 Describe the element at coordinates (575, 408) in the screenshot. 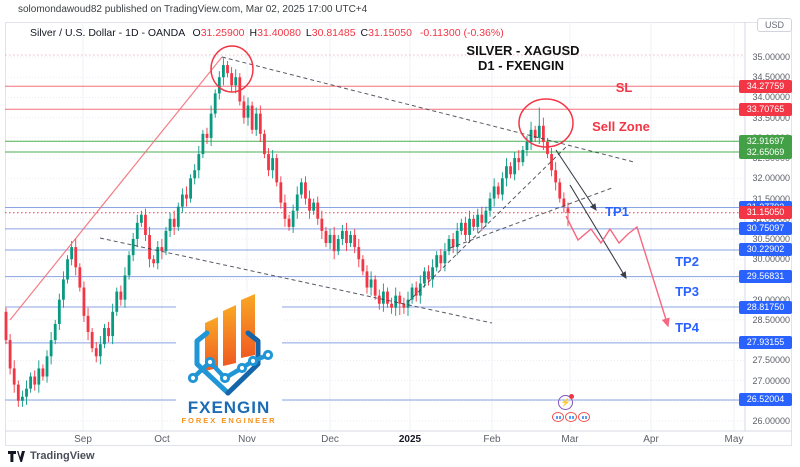

I see `reactions-widget: ⚡` at that location.